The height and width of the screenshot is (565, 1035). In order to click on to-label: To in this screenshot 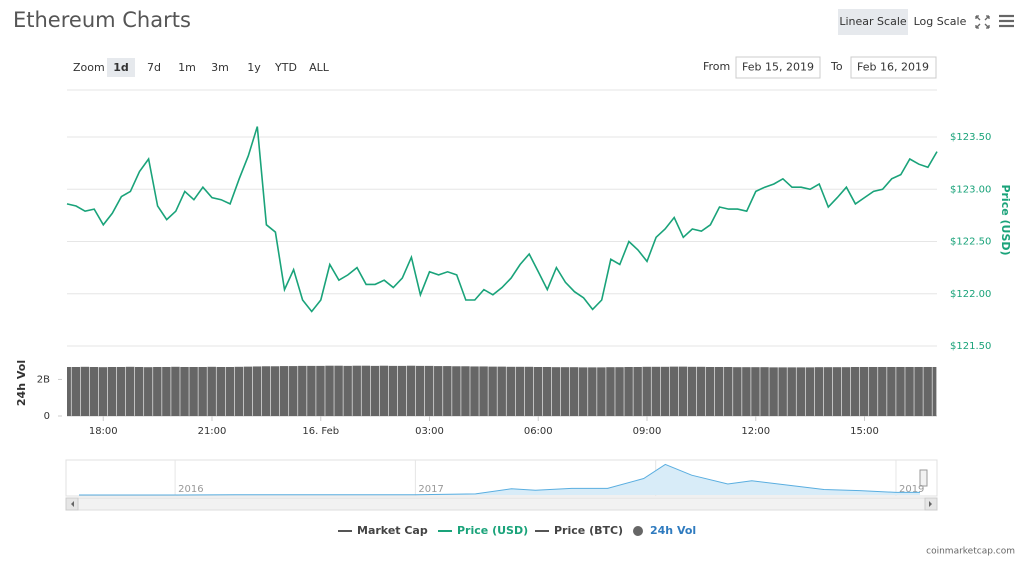, I will do `click(836, 66)`.